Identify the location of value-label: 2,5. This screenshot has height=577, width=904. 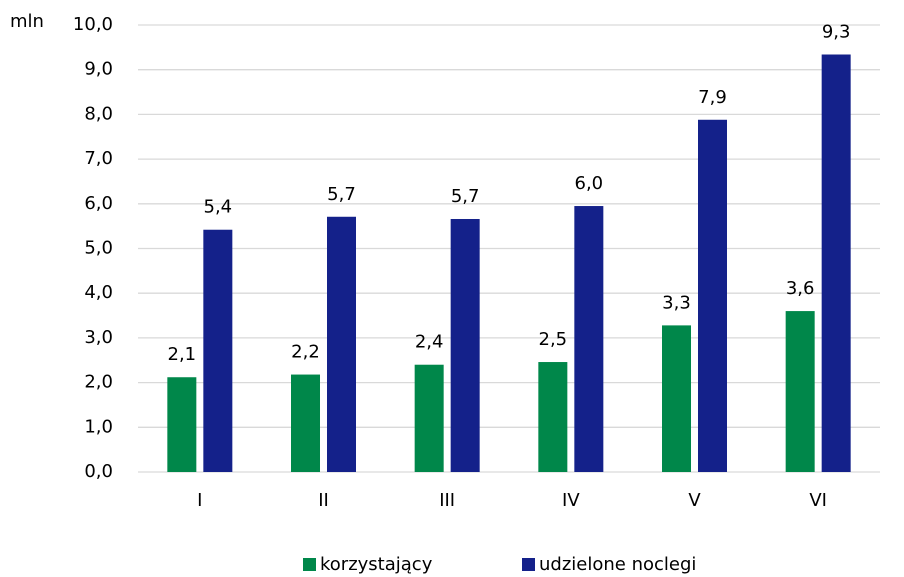
(553, 339).